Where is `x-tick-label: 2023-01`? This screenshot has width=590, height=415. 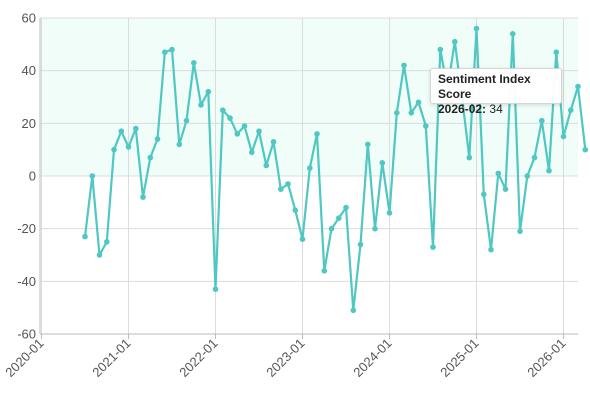
x-tick-label: 2023-01 is located at coordinates (285, 358).